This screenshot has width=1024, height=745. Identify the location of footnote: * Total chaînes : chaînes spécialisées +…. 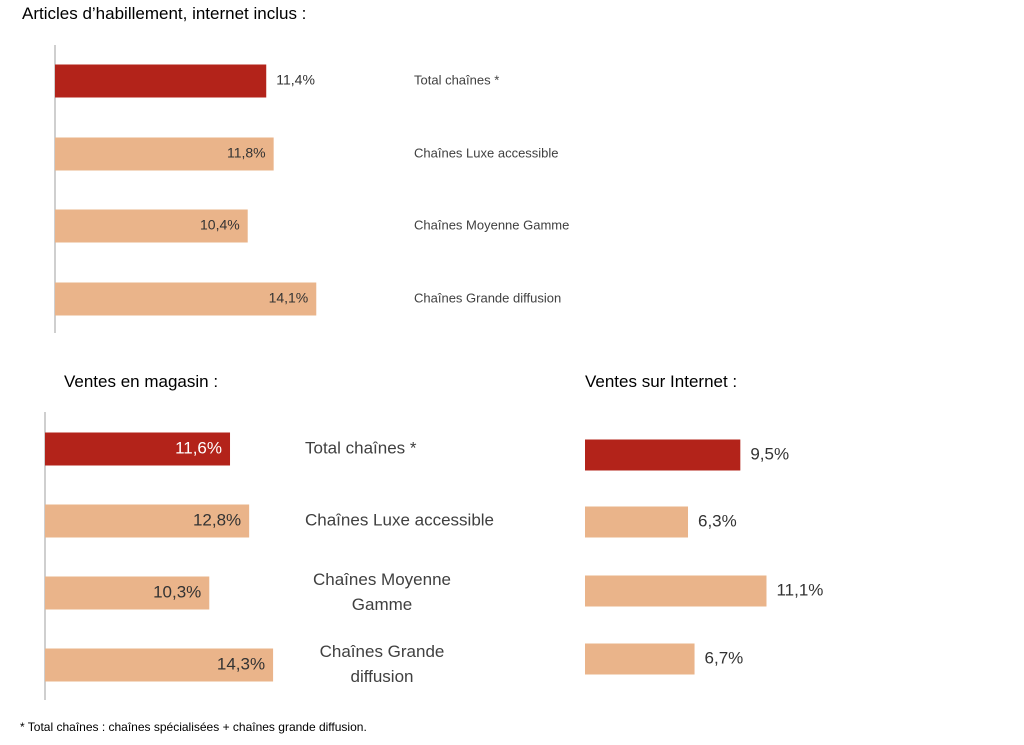
(193, 727).